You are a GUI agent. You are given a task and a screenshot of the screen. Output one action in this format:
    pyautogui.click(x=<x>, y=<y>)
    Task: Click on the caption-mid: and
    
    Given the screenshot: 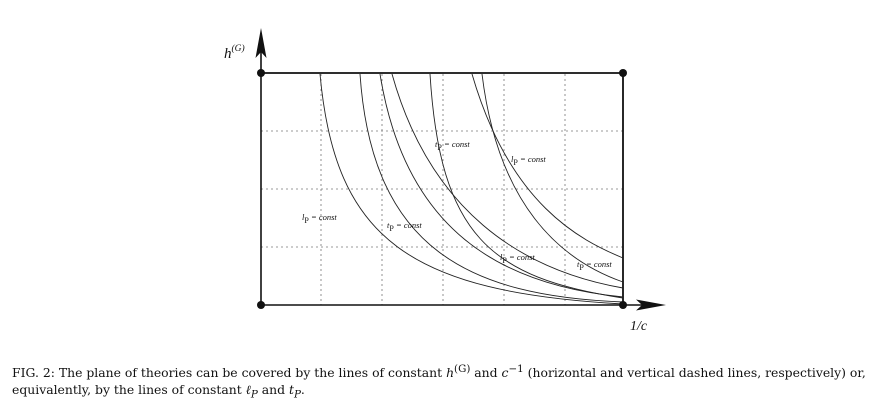 What is the action you would take?
    pyautogui.click(x=486, y=373)
    